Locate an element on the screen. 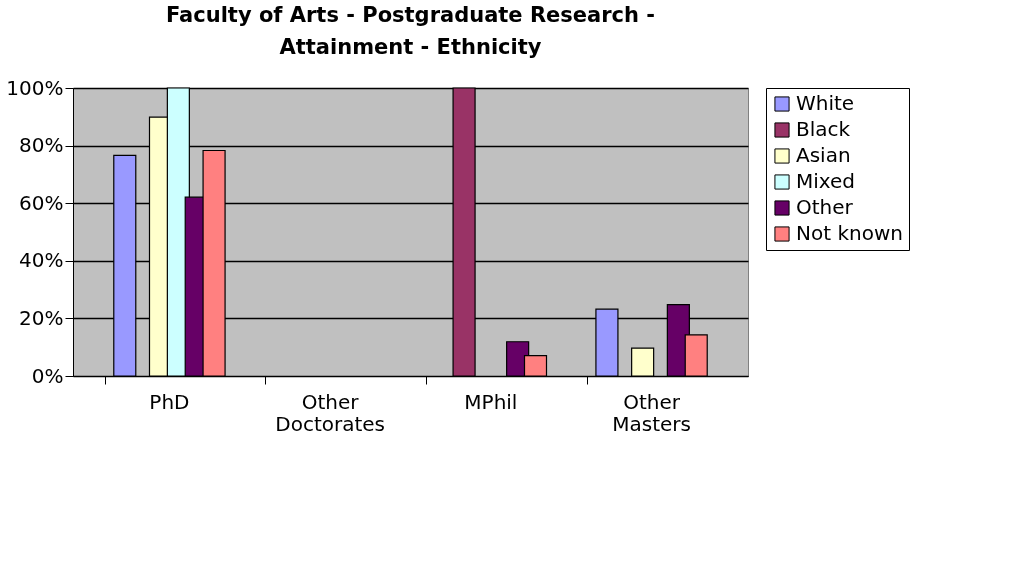  x-tick-label: MPhil is located at coordinates (491, 401).